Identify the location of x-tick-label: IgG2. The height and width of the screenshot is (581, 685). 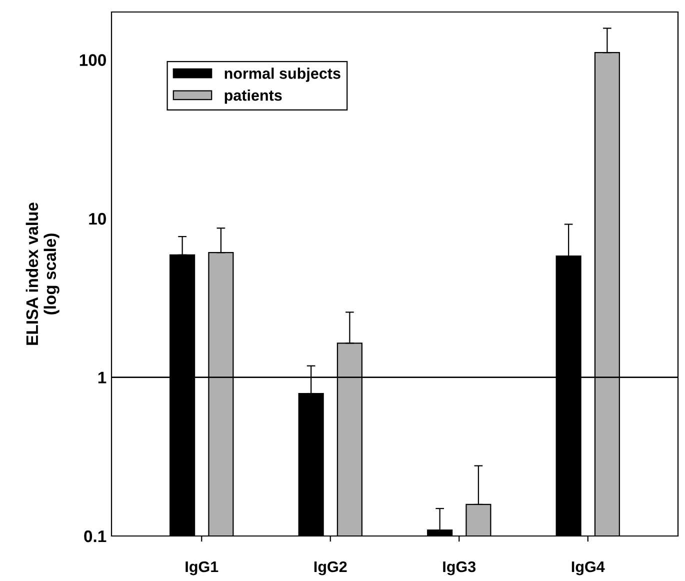
(330, 568).